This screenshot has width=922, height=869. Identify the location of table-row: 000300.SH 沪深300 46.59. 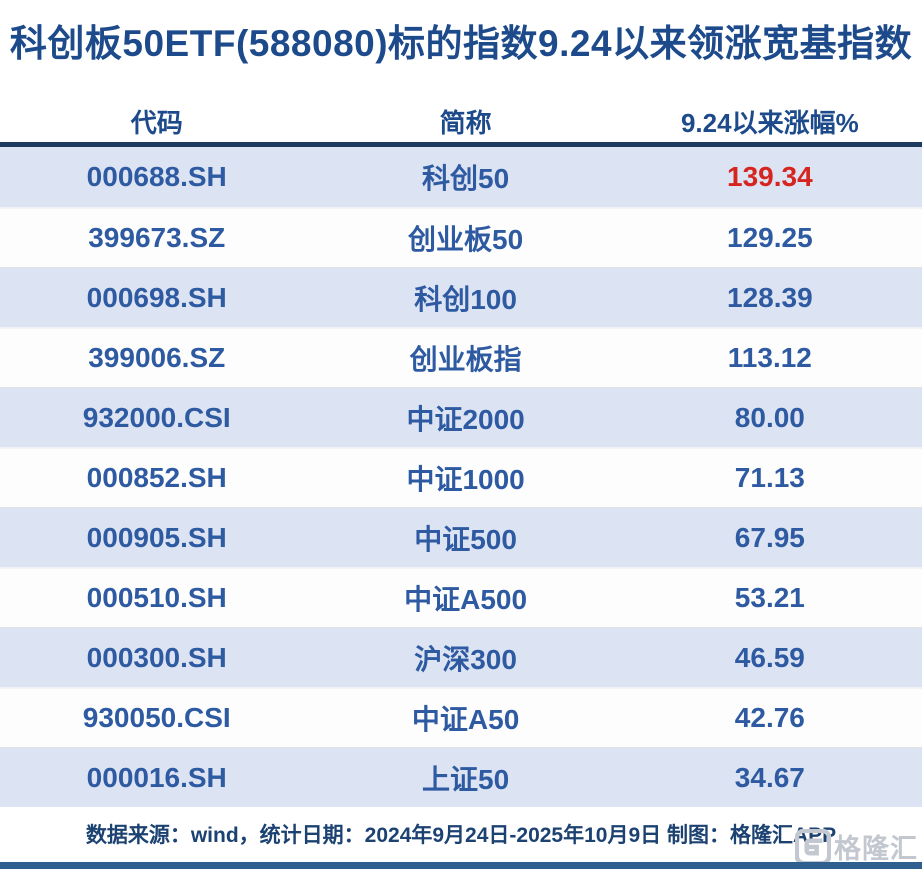
(461, 657).